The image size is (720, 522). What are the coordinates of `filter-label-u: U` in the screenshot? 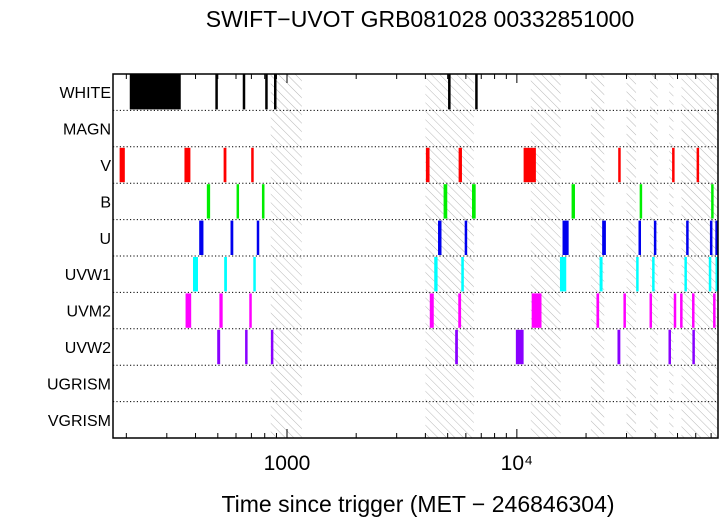 It's located at (105, 239).